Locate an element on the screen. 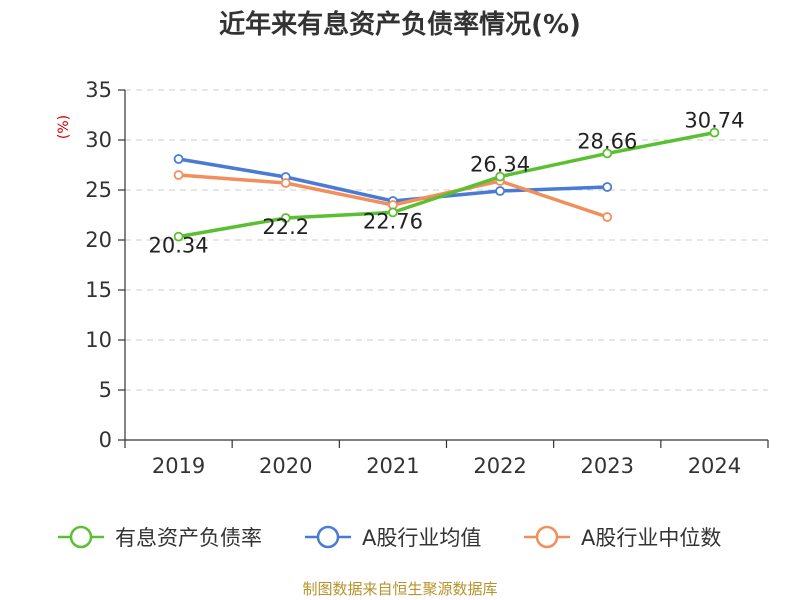 The width and height of the screenshot is (800, 600). y-tick-label-25: 25 is located at coordinates (98, 190).